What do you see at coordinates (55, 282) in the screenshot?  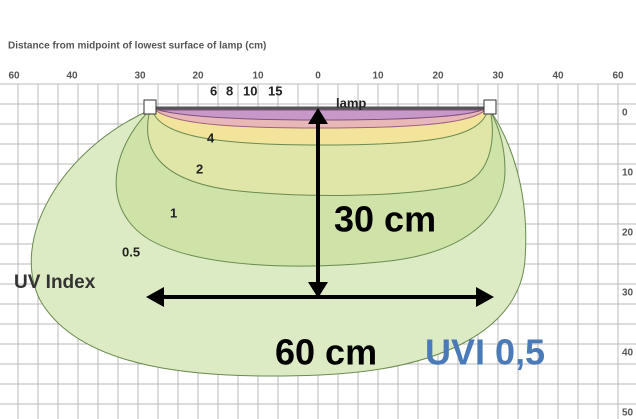 I see `axis-name: UV Index` at bounding box center [55, 282].